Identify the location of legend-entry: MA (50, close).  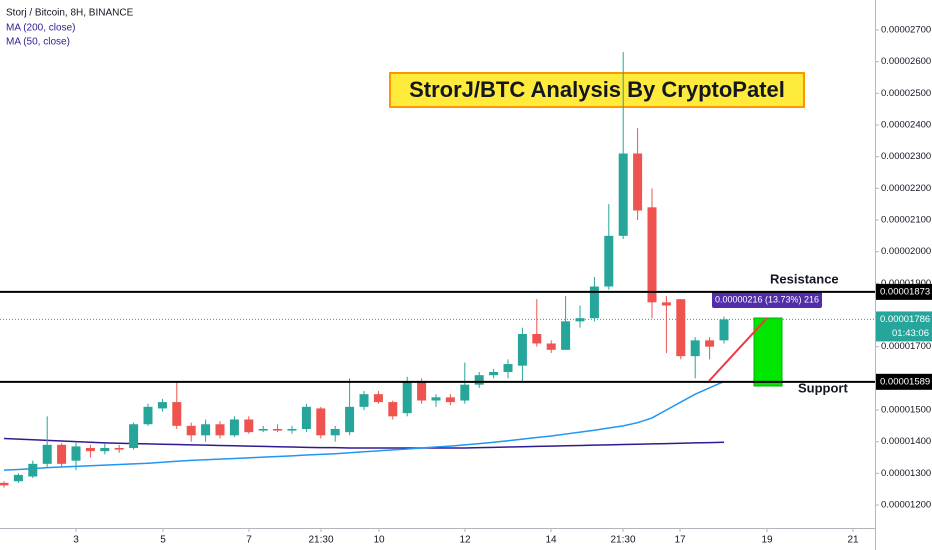
(38, 42).